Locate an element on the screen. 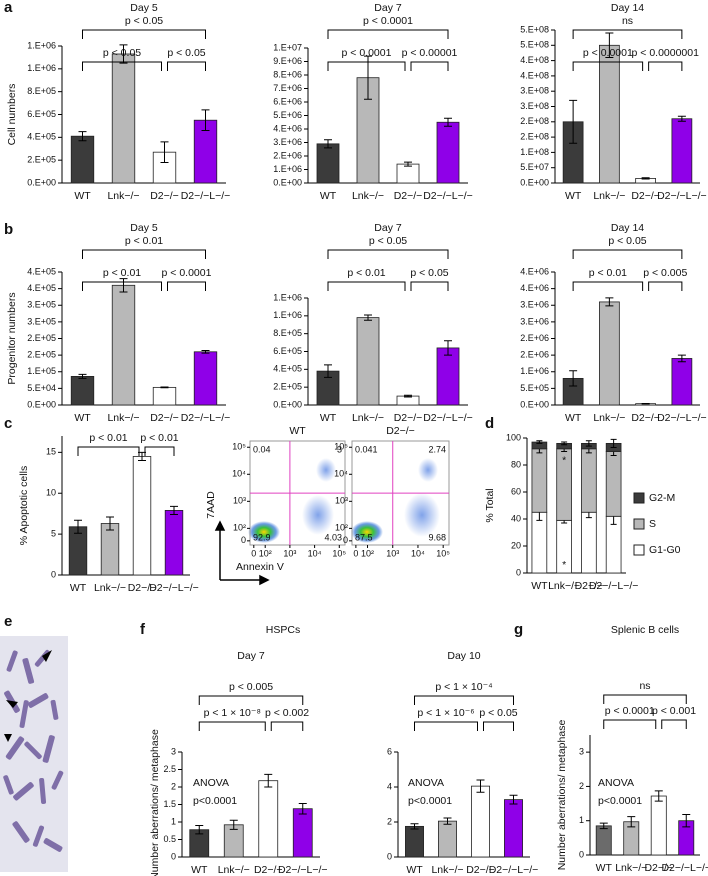  panel-label: a is located at coordinates (8, 8).